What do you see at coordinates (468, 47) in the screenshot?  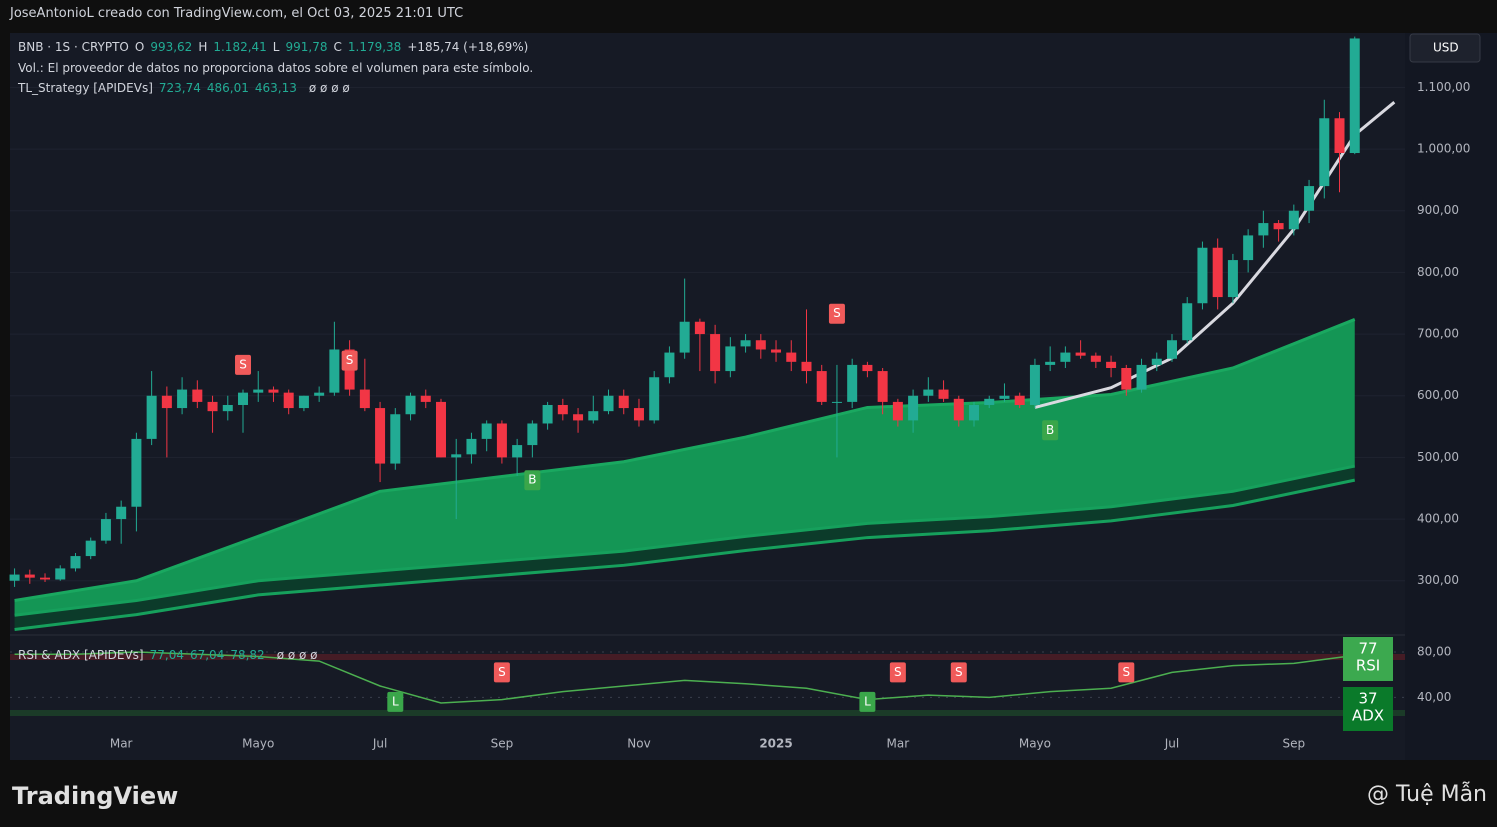 I see `legend-value: +185,74 (+18,69%)` at bounding box center [468, 47].